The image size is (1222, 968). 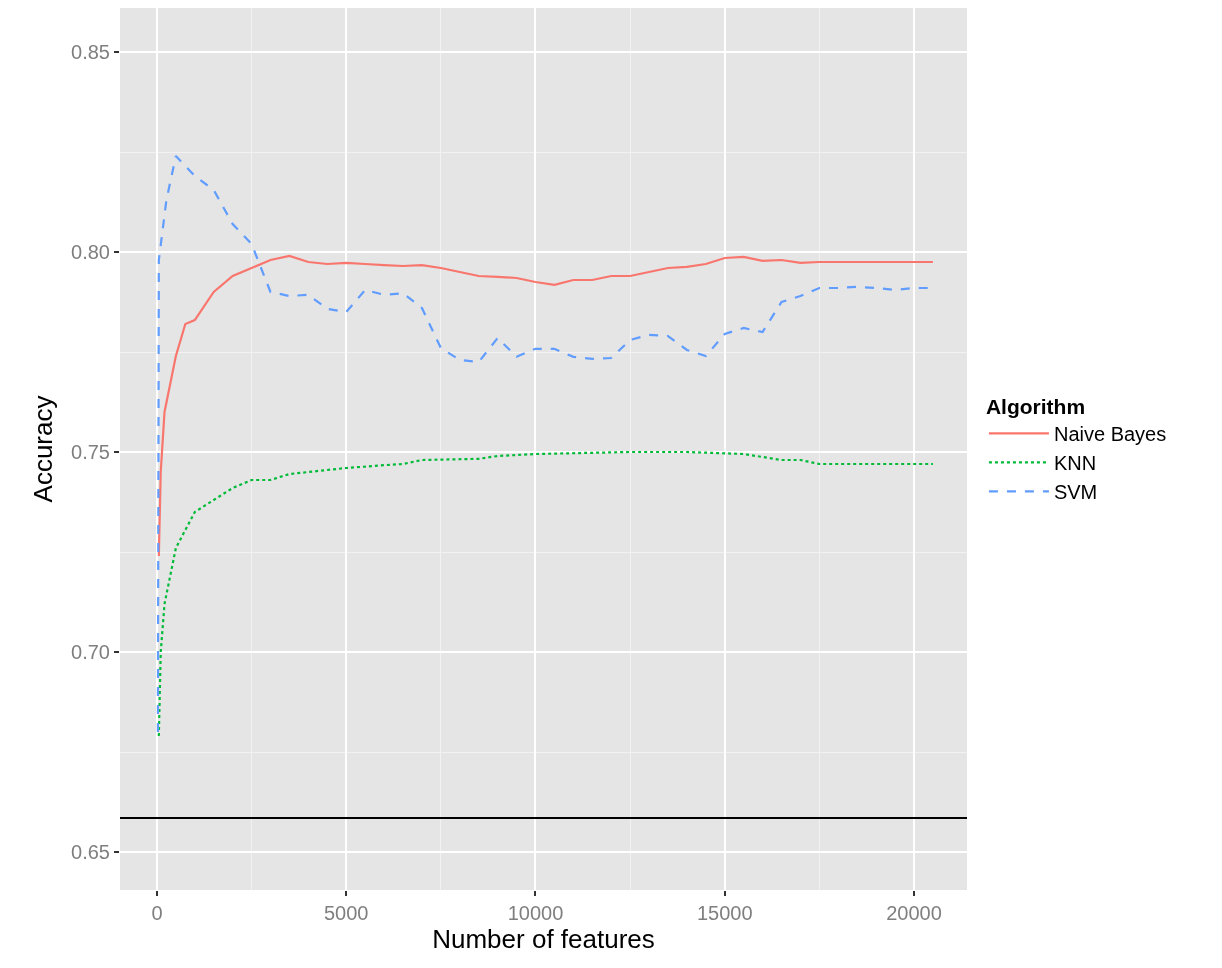 What do you see at coordinates (543, 939) in the screenshot?
I see `x-axis-title: Number of features` at bounding box center [543, 939].